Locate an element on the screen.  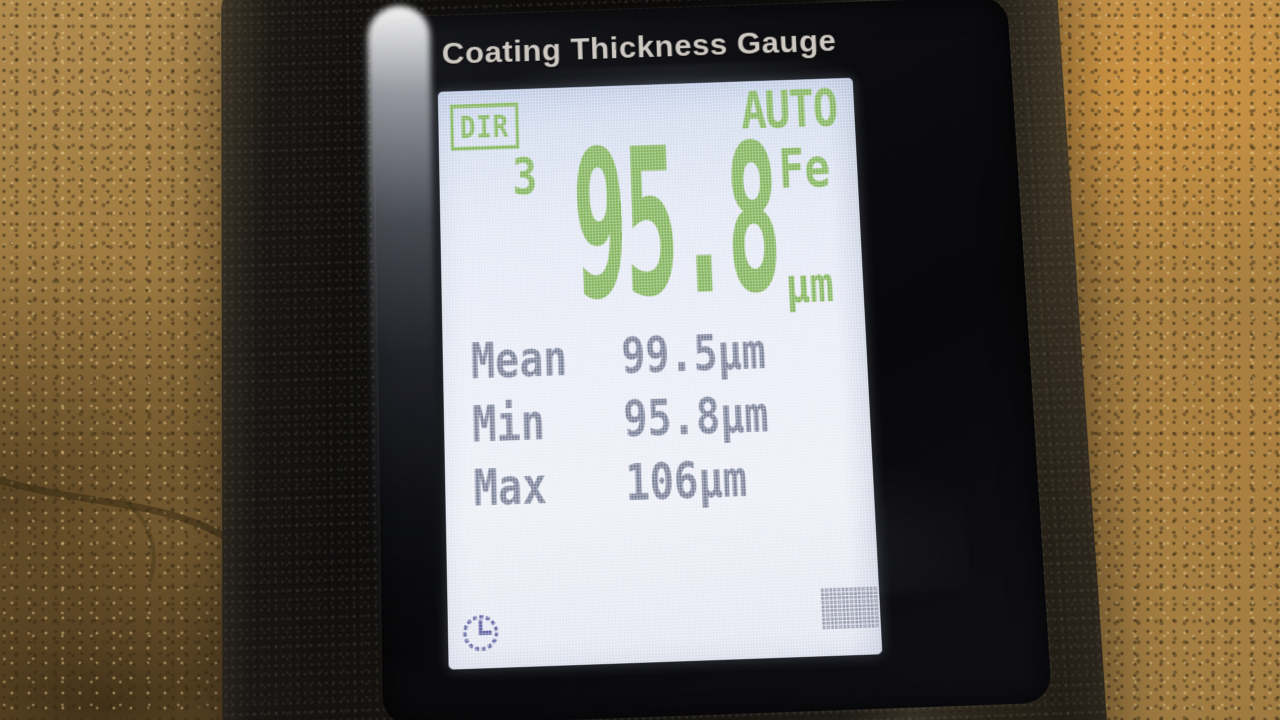
reading-value: 95.8 is located at coordinates (676, 224).